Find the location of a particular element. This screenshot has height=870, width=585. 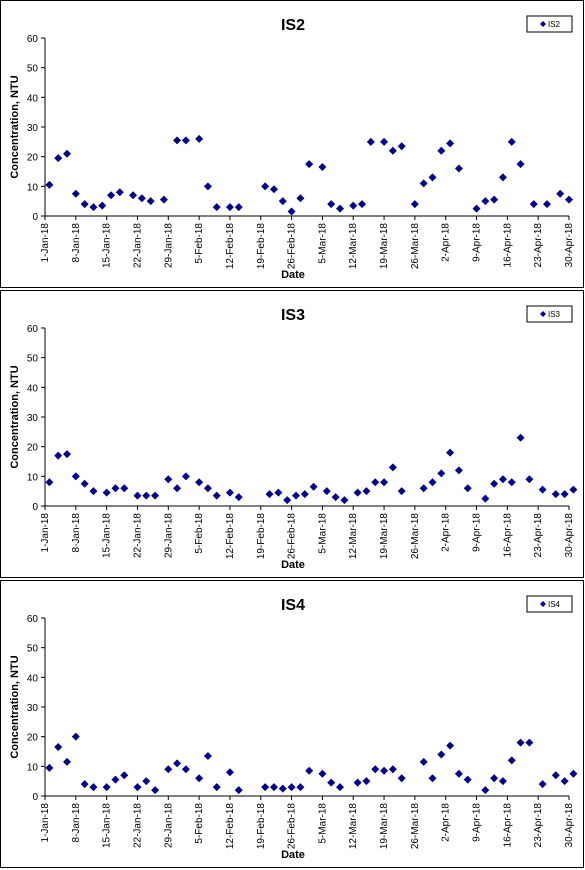

y-tick-label: 50 is located at coordinates (33, 649).